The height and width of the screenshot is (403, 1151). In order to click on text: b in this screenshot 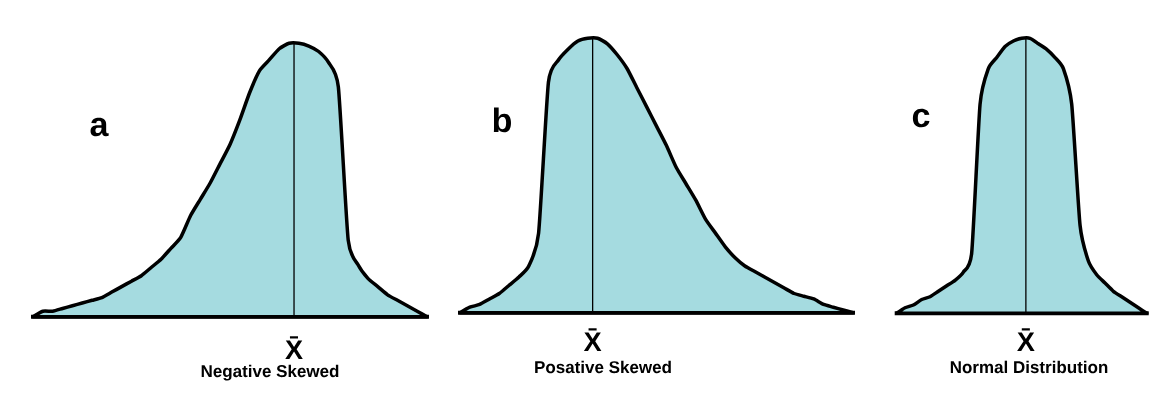, I will do `click(502, 120)`.